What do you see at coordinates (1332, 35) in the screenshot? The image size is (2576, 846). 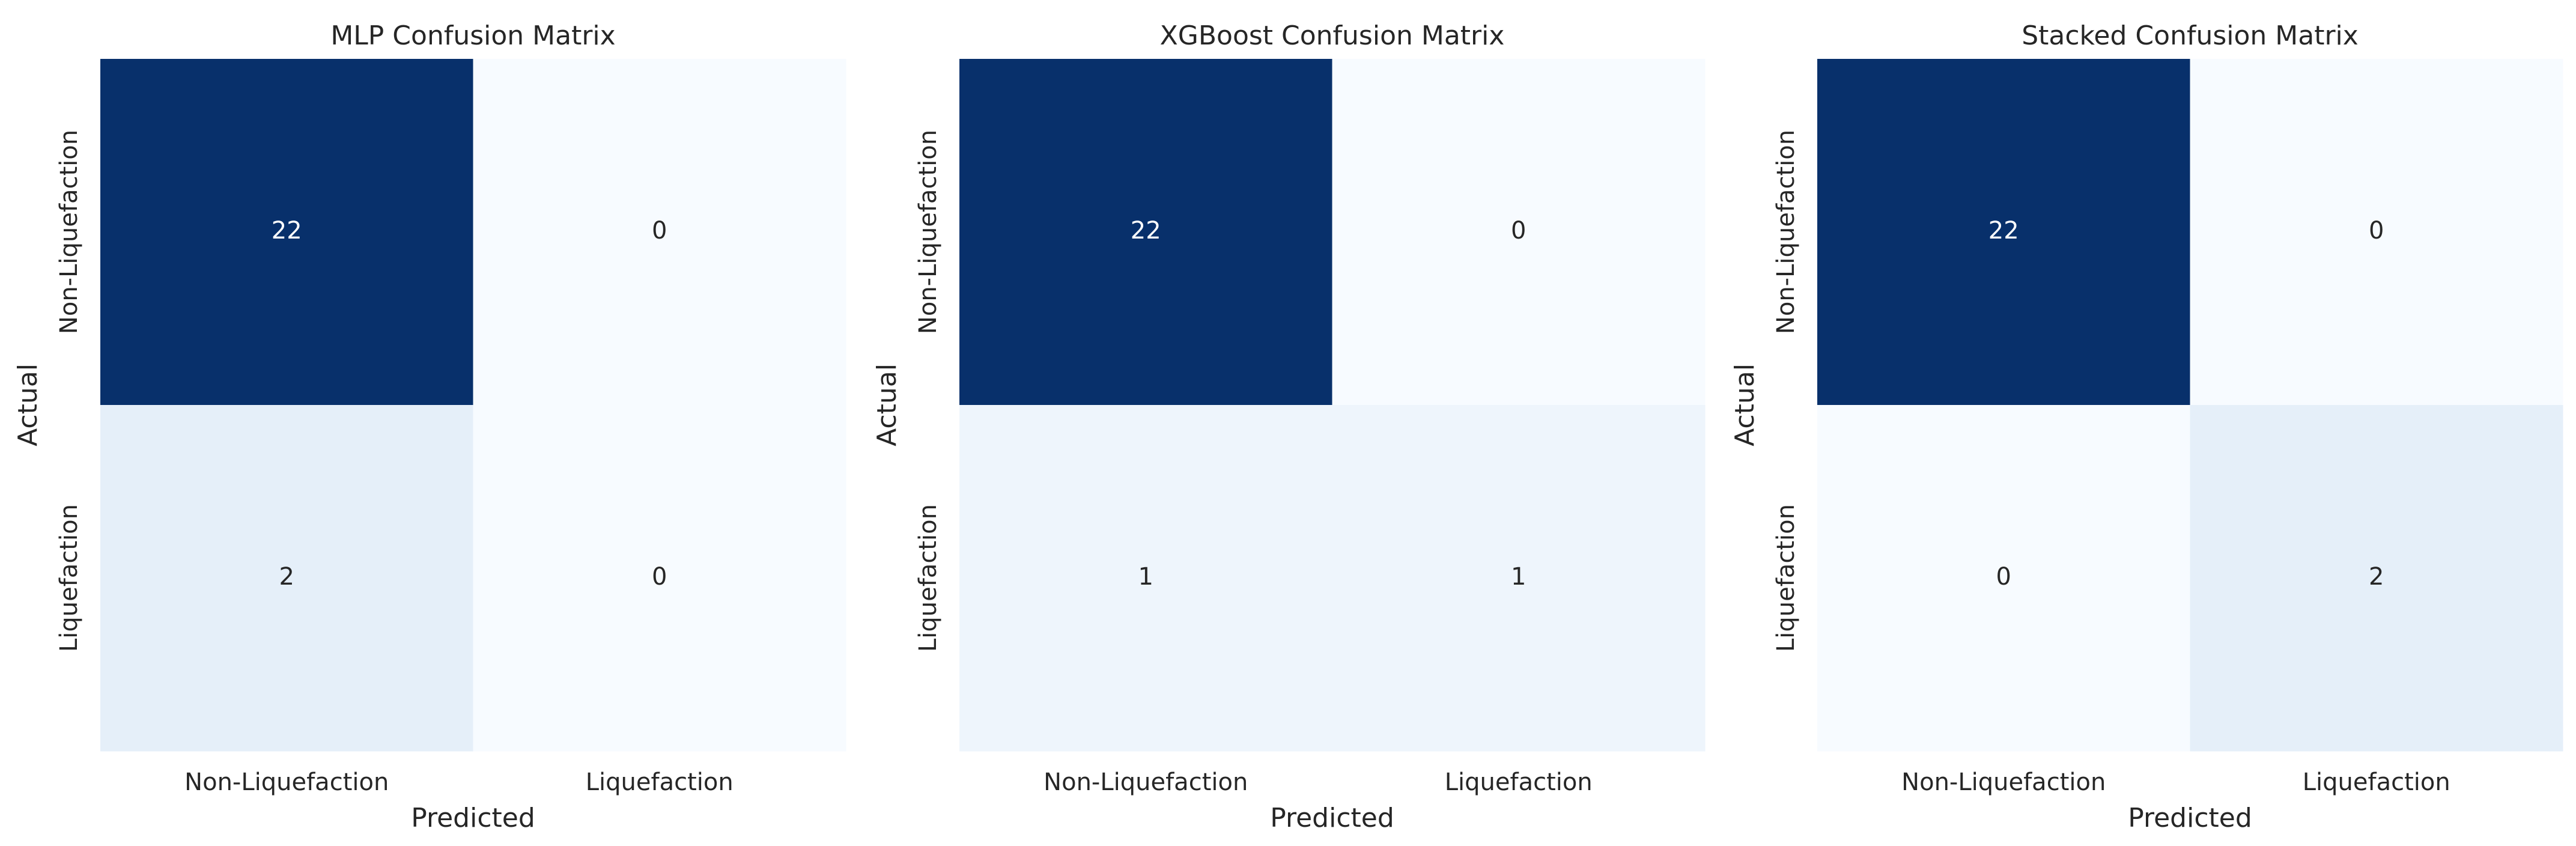 I see `panel-title: XGBoost Confusion Matrix` at bounding box center [1332, 35].